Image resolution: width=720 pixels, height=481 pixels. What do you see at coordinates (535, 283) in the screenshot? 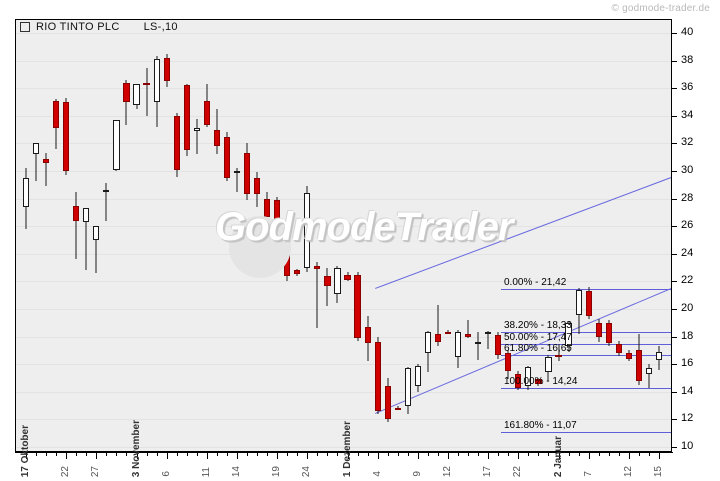
I see `fibonacci-level-label: 0.00% - 21,42` at bounding box center [535, 283].